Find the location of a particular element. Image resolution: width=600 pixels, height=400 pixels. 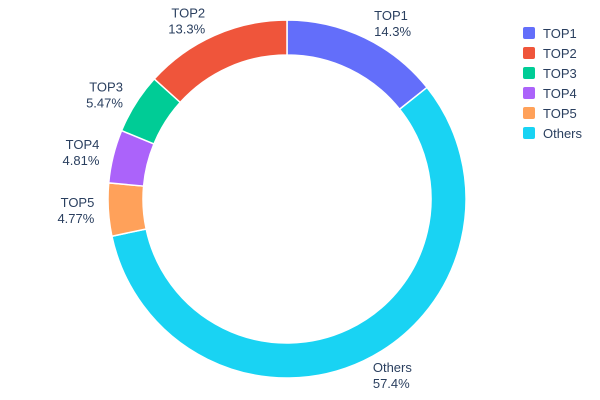

slice-pct-top5: 4.77% is located at coordinates (75, 218).